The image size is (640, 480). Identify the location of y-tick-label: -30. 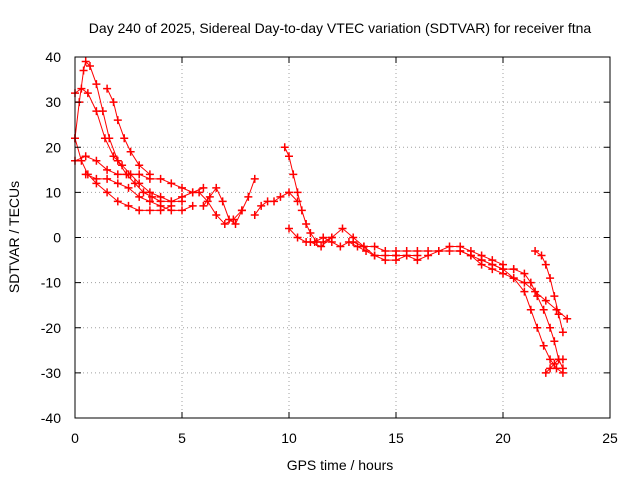
(51, 373).